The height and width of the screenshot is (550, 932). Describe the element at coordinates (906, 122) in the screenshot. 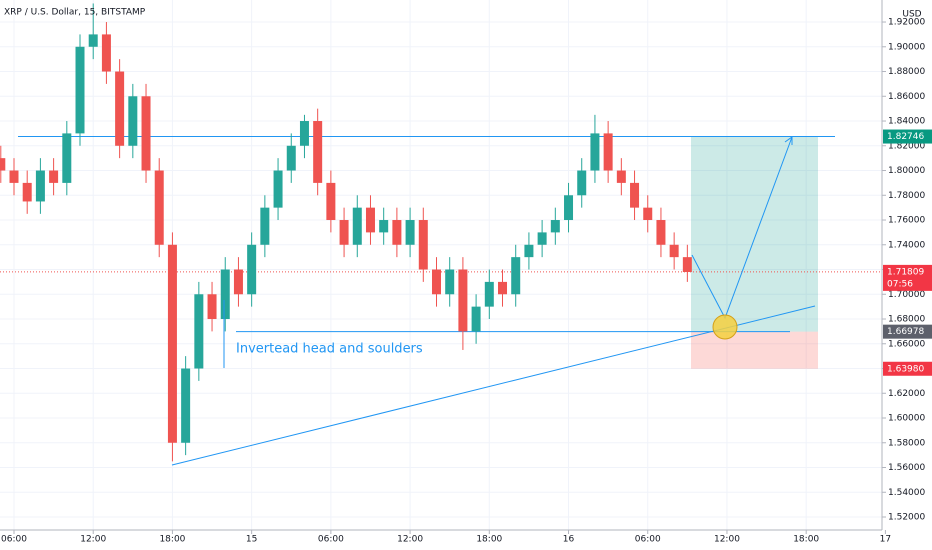

I see `y-tick-label: 1.84000` at that location.